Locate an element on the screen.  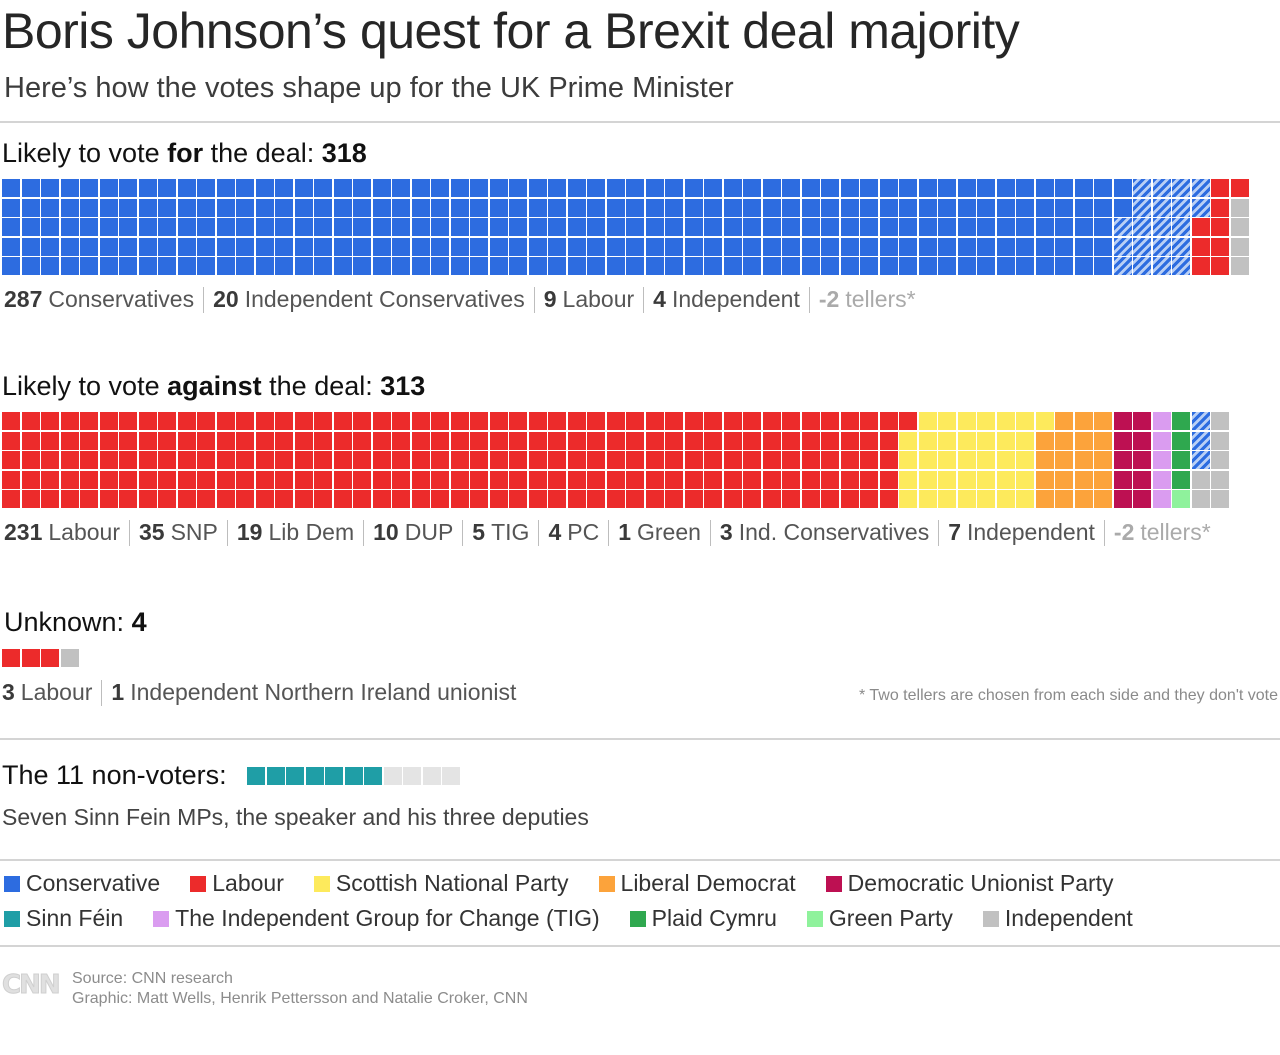
breakdown-item: 10 DUP is located at coordinates (413, 532).